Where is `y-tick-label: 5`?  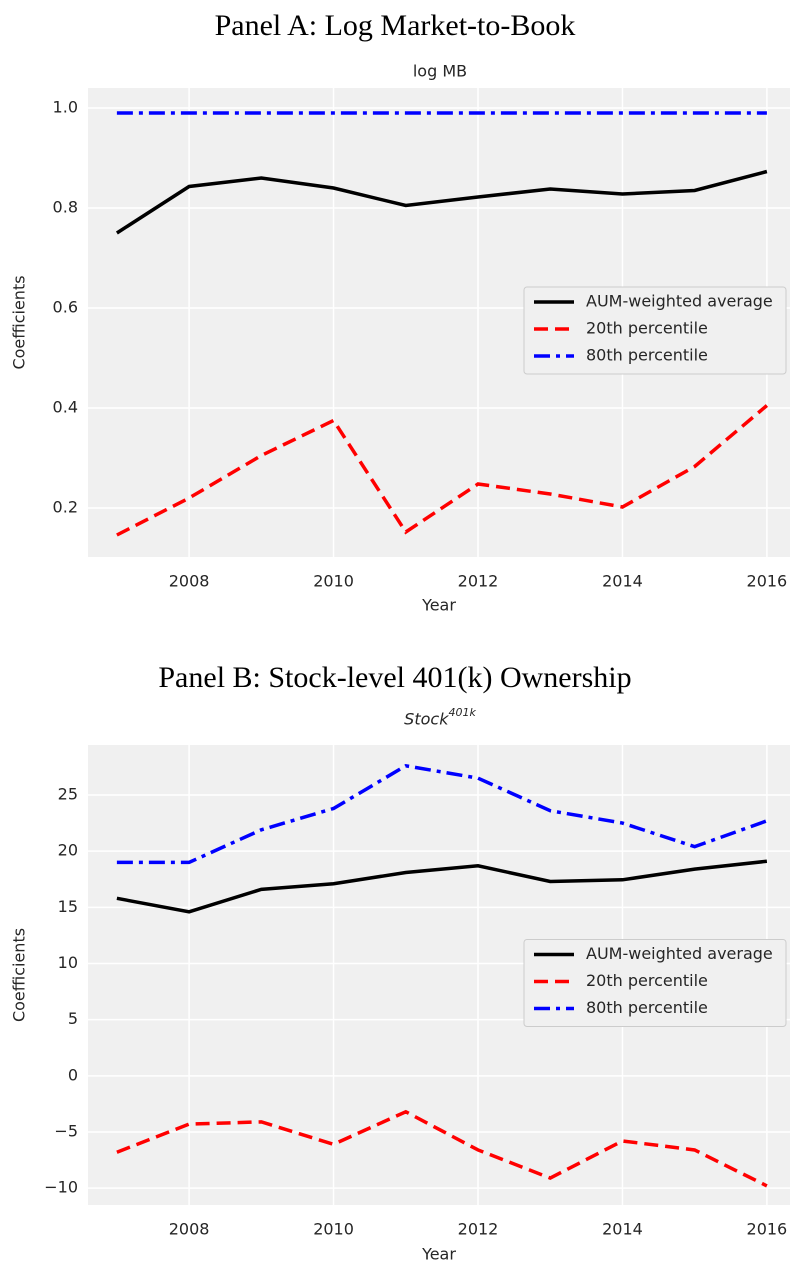
y-tick-label: 5 is located at coordinates (73, 1018).